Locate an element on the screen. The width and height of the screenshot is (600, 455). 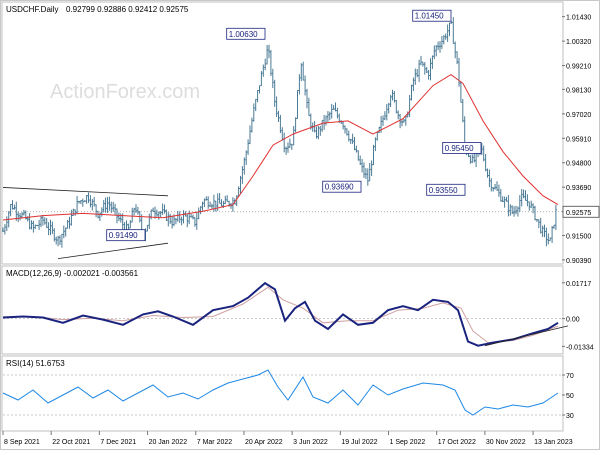
date-tick-label: 22 Oct 2021 is located at coordinates (71, 442).